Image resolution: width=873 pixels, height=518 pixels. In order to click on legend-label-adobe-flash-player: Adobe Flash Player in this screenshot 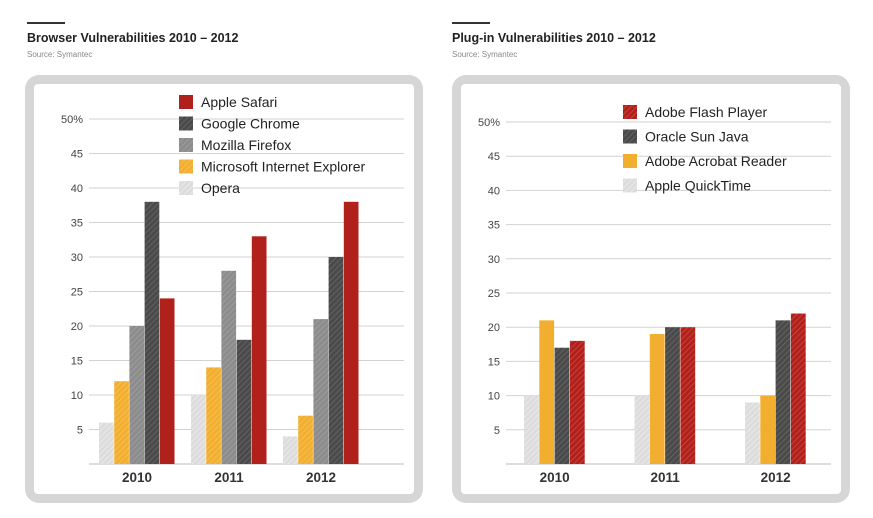, I will do `click(706, 112)`.